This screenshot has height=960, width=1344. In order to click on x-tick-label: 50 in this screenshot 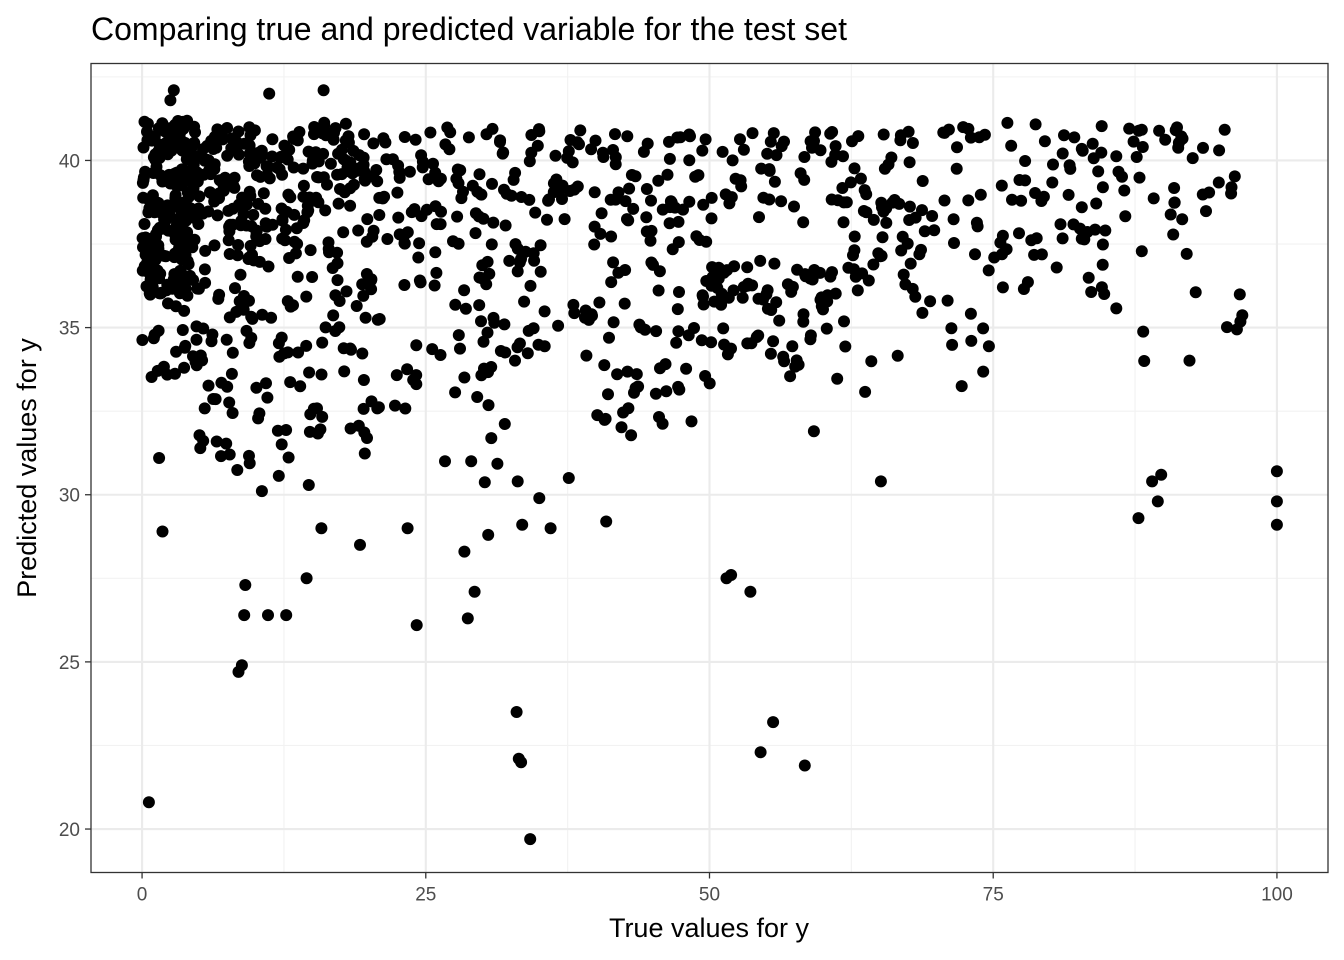, I will do `click(709, 895)`.